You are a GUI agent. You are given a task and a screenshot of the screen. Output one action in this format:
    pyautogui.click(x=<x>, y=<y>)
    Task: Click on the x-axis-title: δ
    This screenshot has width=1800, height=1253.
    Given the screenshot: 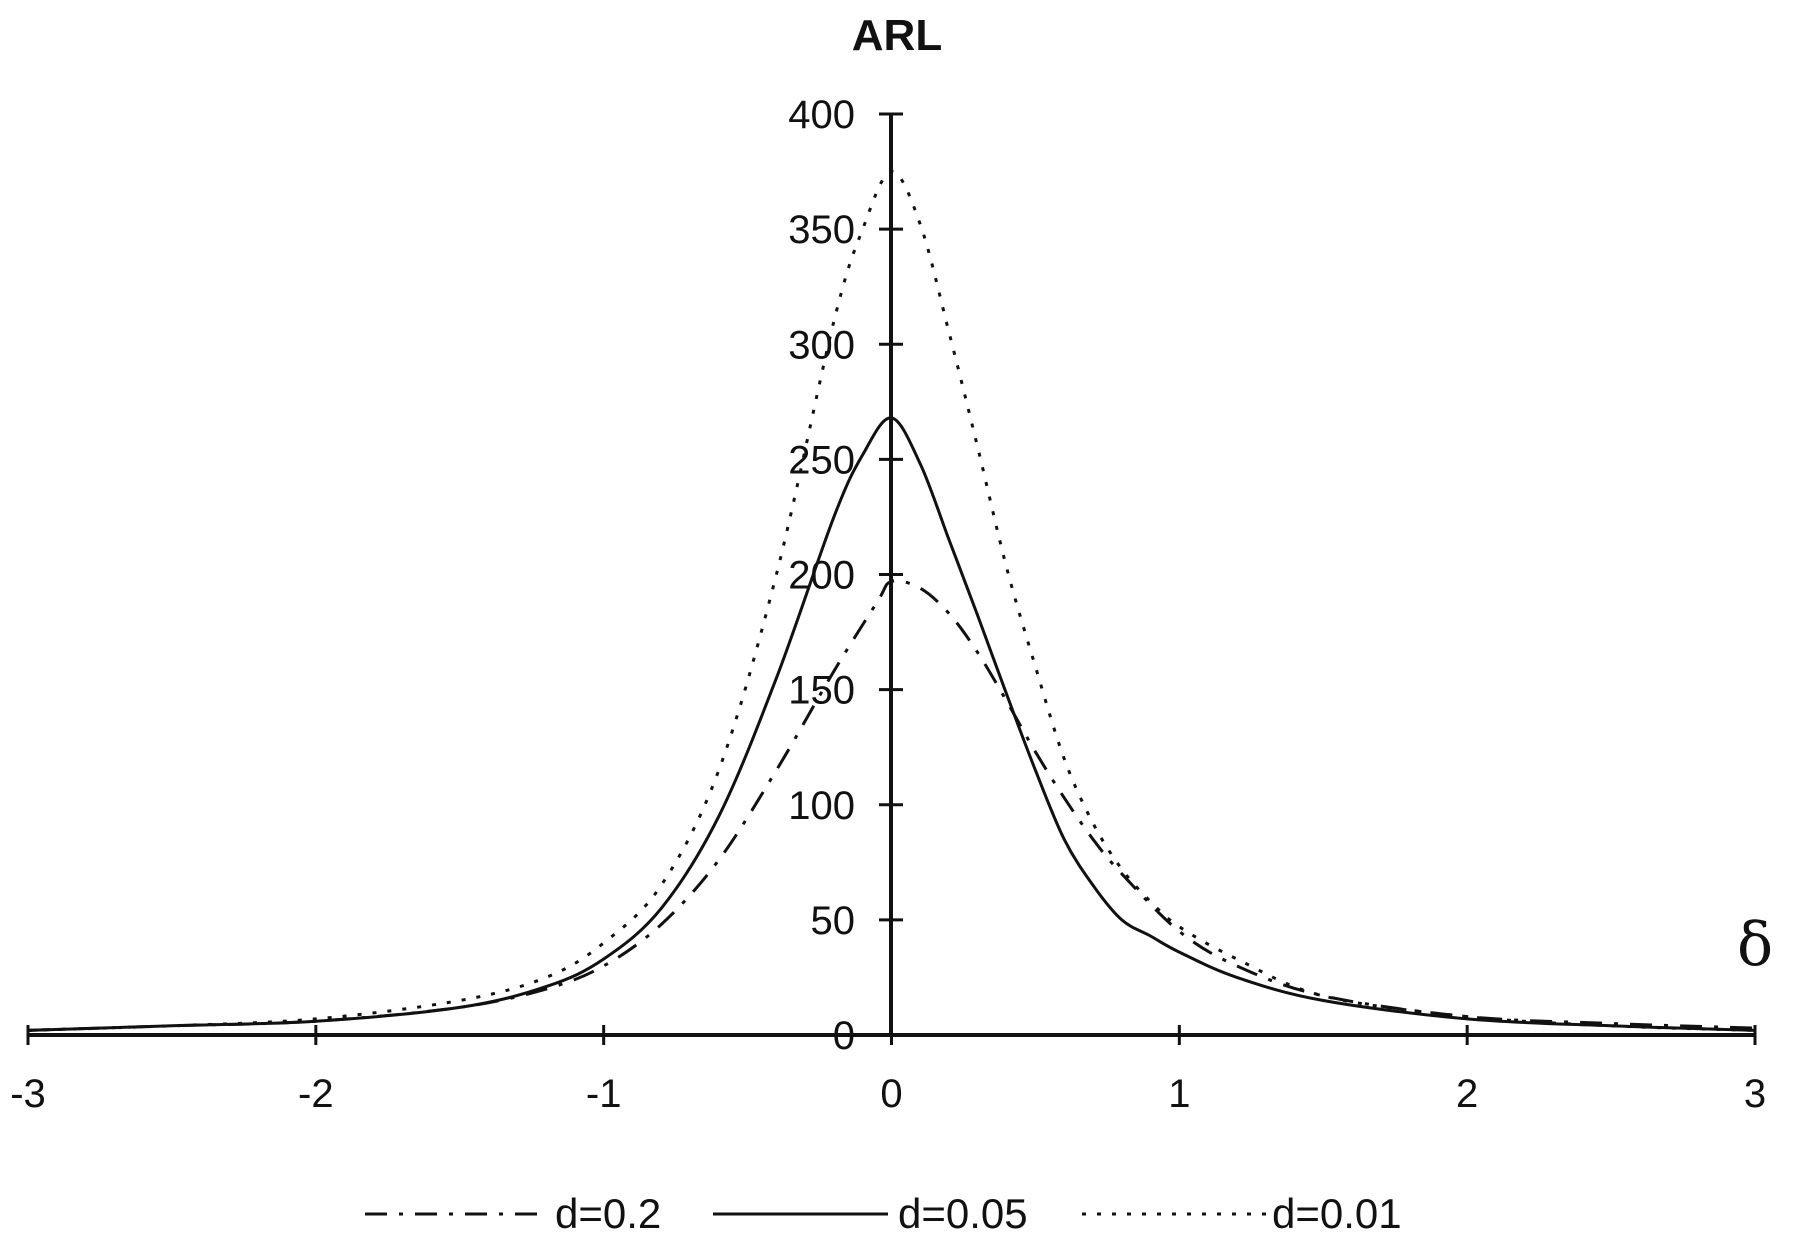 What is the action you would take?
    pyautogui.click(x=1755, y=945)
    